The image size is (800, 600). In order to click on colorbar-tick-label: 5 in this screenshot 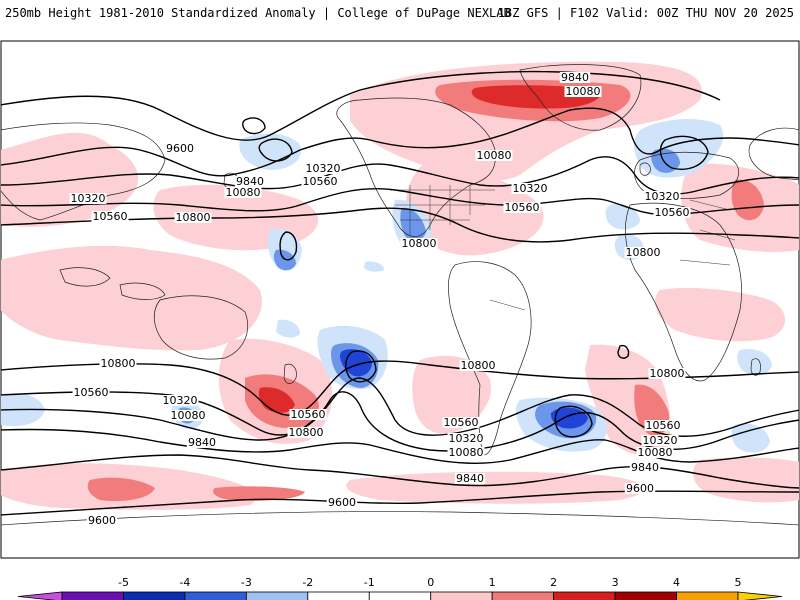, I will do `click(738, 582)`.